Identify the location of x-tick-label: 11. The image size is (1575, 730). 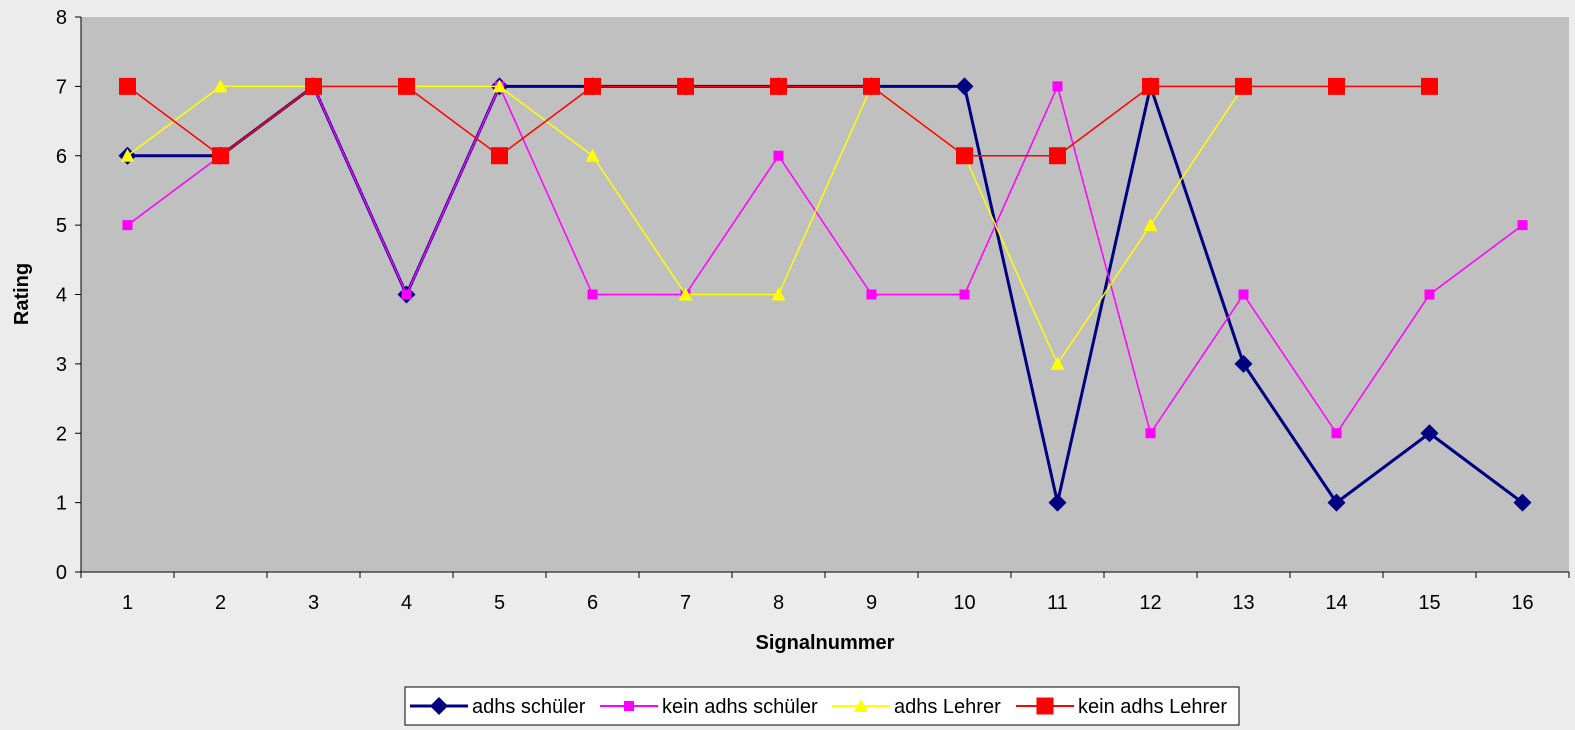
(1057, 603).